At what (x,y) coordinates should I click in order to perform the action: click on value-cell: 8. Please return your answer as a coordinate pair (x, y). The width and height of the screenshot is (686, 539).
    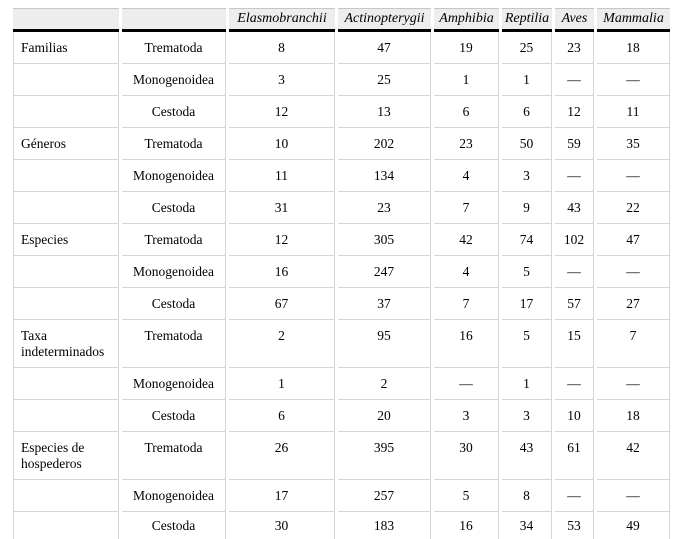
    Looking at the image, I should click on (282, 48).